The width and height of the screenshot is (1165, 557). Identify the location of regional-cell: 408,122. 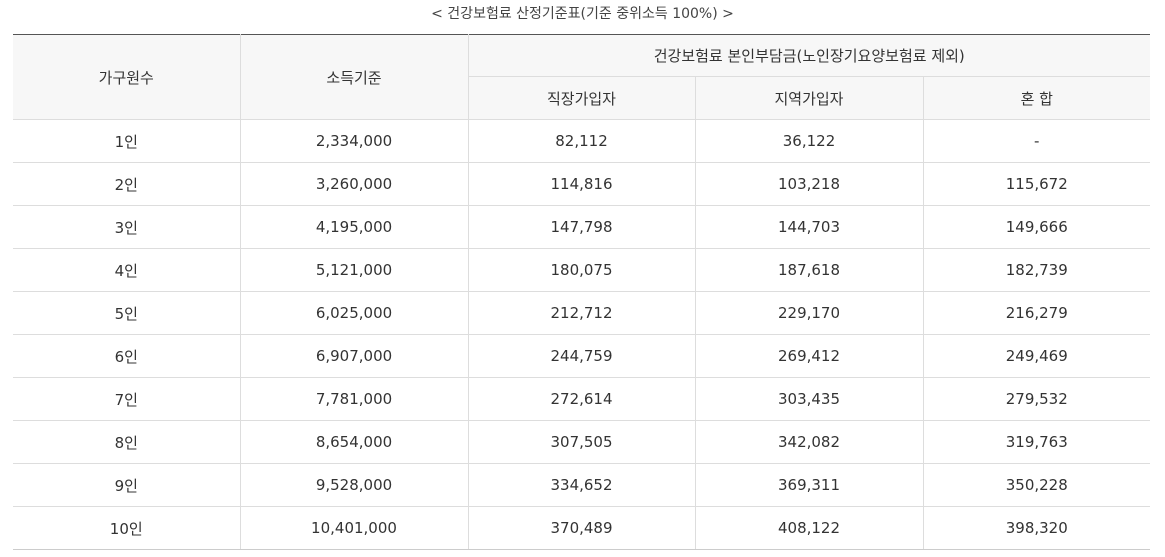
(808, 528).